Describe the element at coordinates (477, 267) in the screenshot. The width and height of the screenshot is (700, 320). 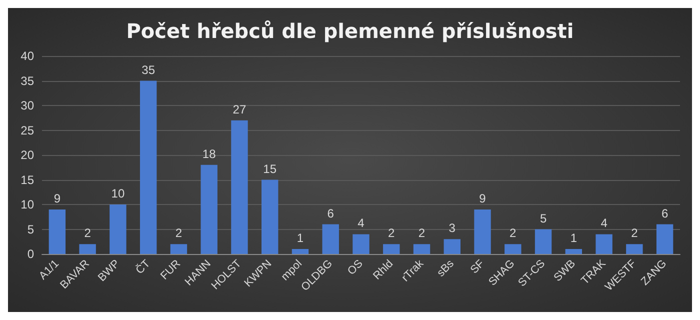
I see `x-tick-label: SF` at that location.